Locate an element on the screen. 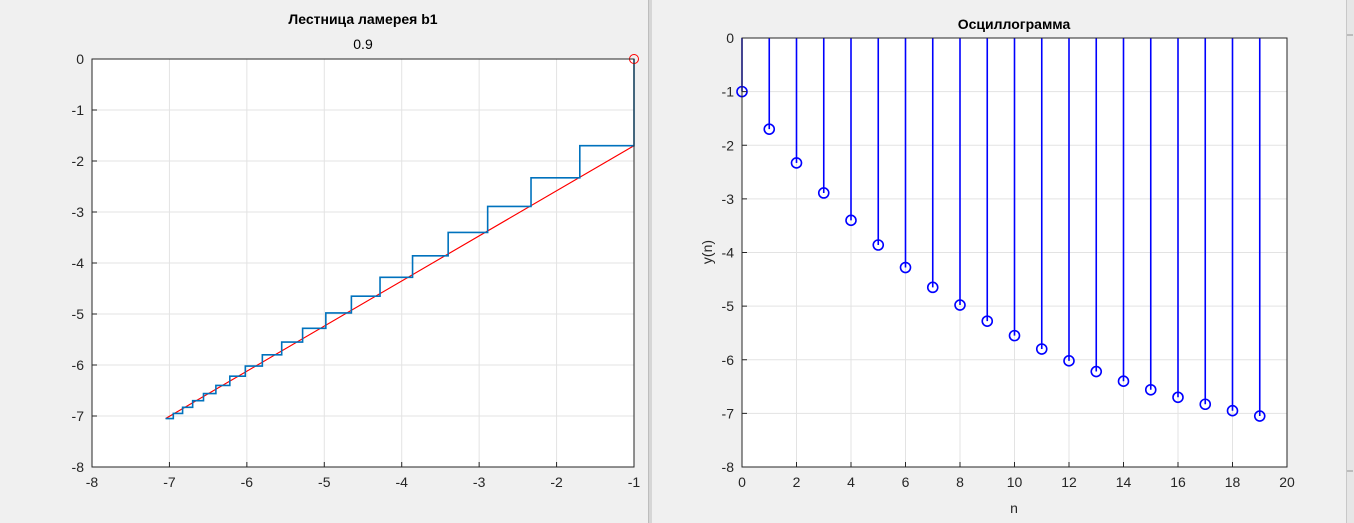 Image resolution: width=1354 pixels, height=523 pixels. x-tick-label: 6 is located at coordinates (906, 482).